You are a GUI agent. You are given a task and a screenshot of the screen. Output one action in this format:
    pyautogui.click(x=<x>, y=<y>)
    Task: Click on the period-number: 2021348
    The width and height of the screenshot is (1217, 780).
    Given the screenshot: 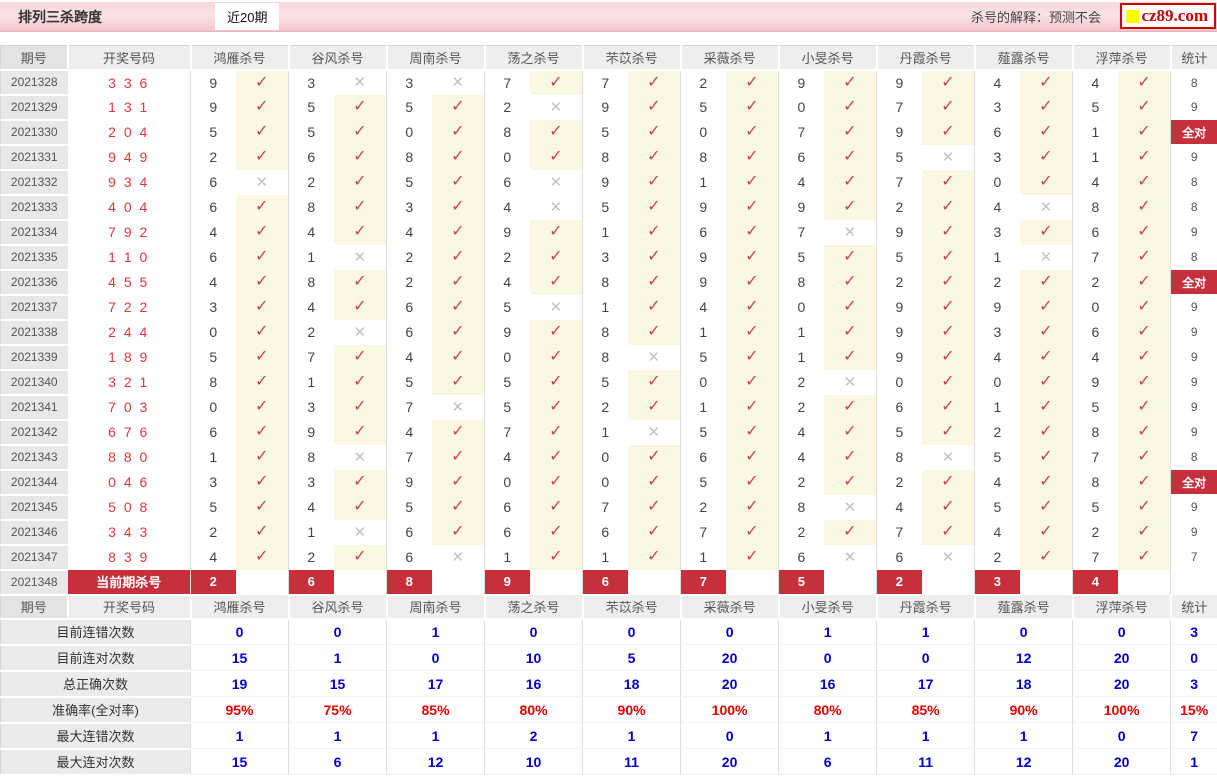 What is the action you would take?
    pyautogui.click(x=34, y=582)
    